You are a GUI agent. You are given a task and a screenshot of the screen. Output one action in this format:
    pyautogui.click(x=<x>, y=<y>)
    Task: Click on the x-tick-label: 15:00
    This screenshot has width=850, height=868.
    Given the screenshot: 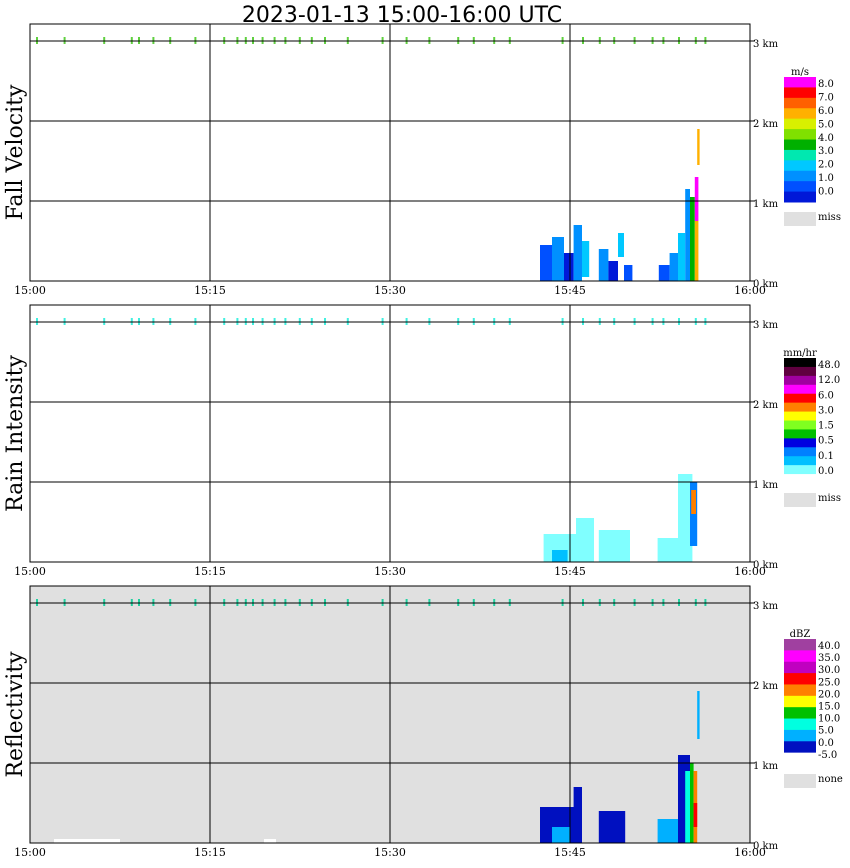 What is the action you would take?
    pyautogui.click(x=30, y=290)
    